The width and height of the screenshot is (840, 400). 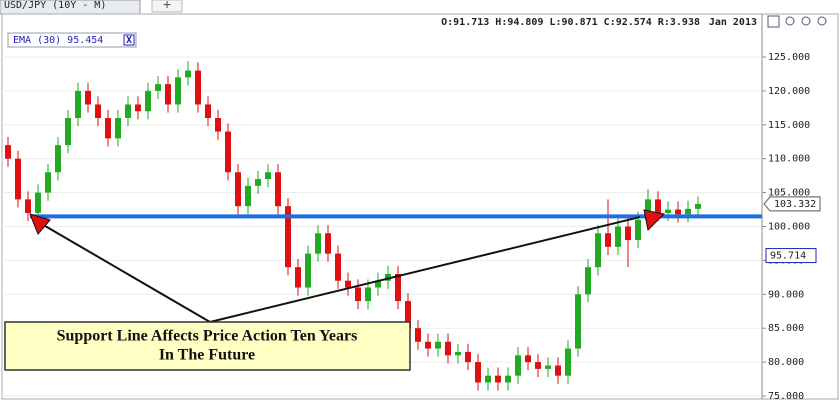 What do you see at coordinates (786, 328) in the screenshot?
I see `y-tick-label: 85.000` at bounding box center [786, 328].